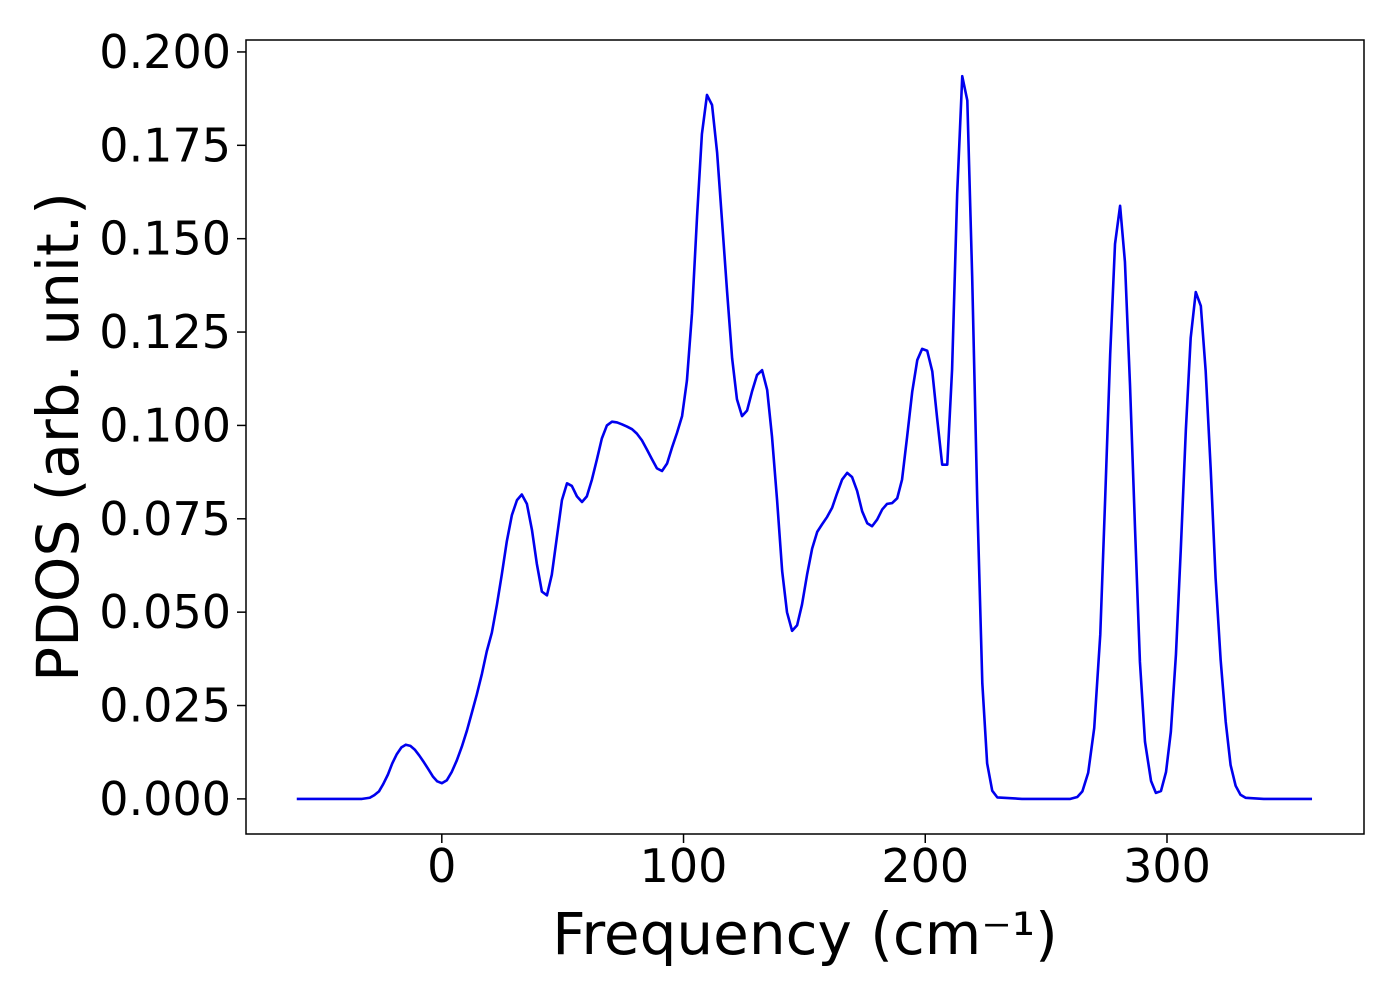 This screenshot has width=1400, height=1000. What do you see at coordinates (165, 52) in the screenshot?
I see `y-tick-label: 0.200` at bounding box center [165, 52].